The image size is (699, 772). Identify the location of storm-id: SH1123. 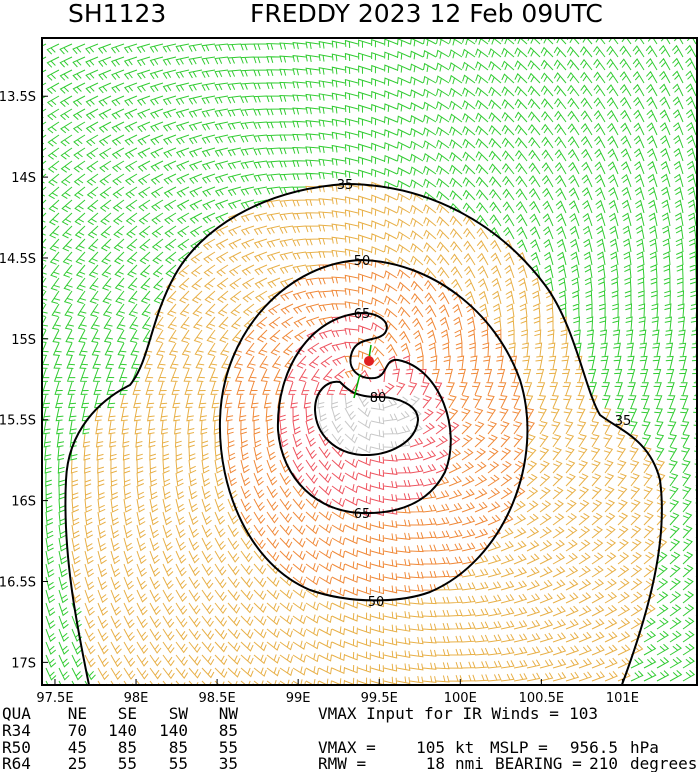
(117, 14).